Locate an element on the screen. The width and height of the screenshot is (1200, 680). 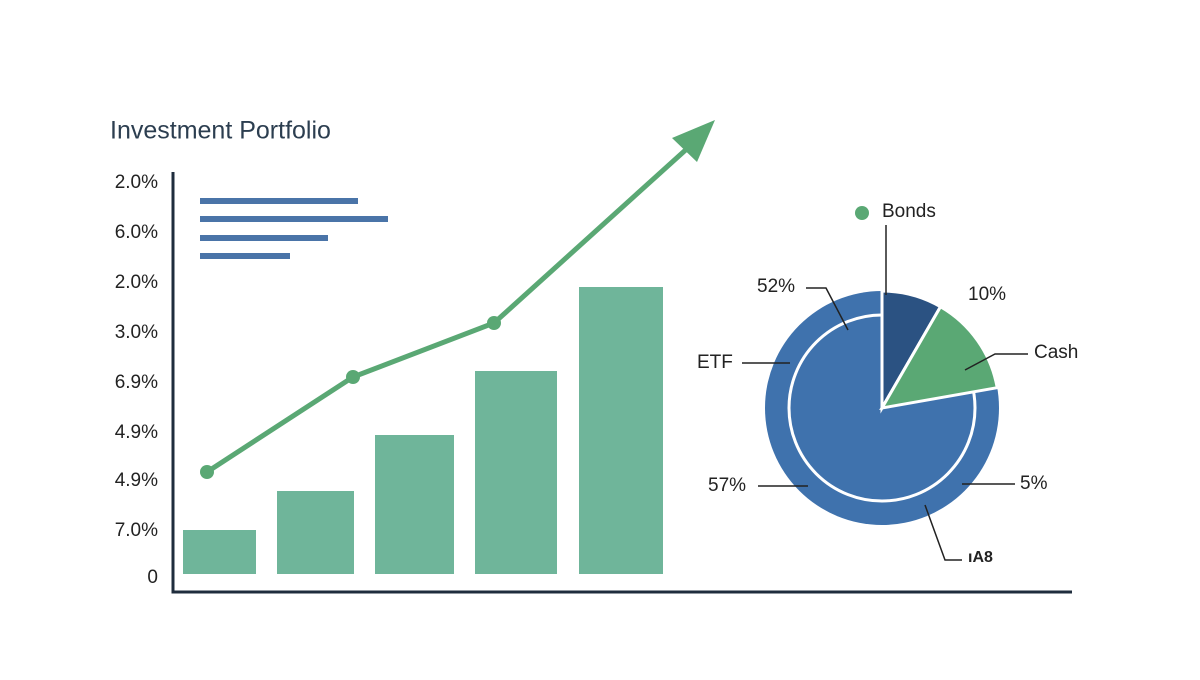
pie is located at coordinates (882, 407).